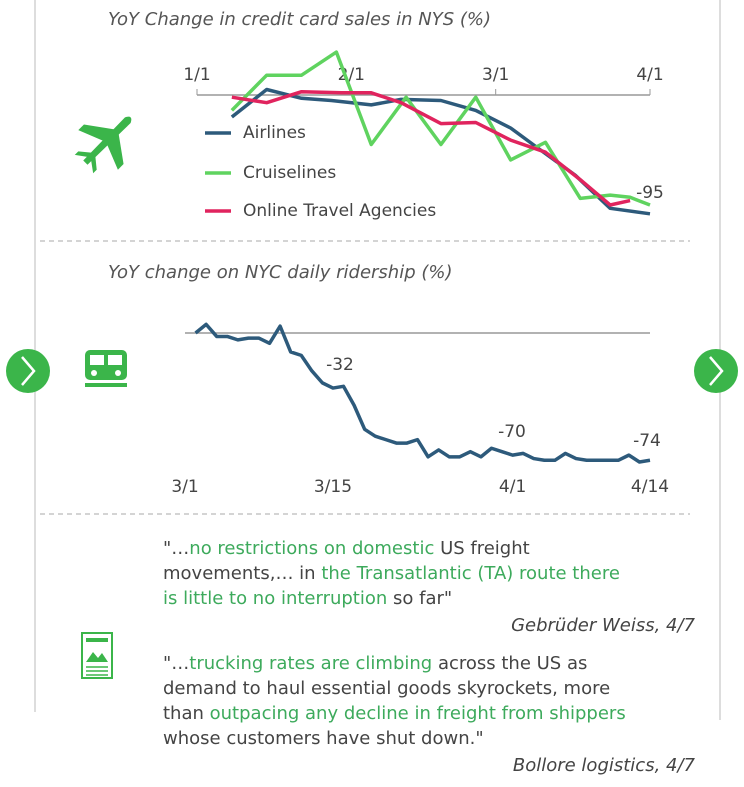 Image resolution: width=744 pixels, height=787 pixels. What do you see at coordinates (340, 365) in the screenshot?
I see `annotation: -32` at bounding box center [340, 365].